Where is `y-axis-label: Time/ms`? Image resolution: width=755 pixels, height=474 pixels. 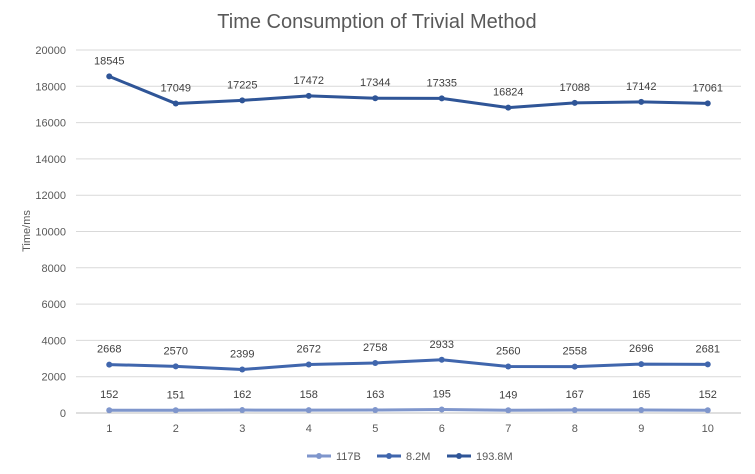
y-axis-label: Time/ms is located at coordinates (27, 231).